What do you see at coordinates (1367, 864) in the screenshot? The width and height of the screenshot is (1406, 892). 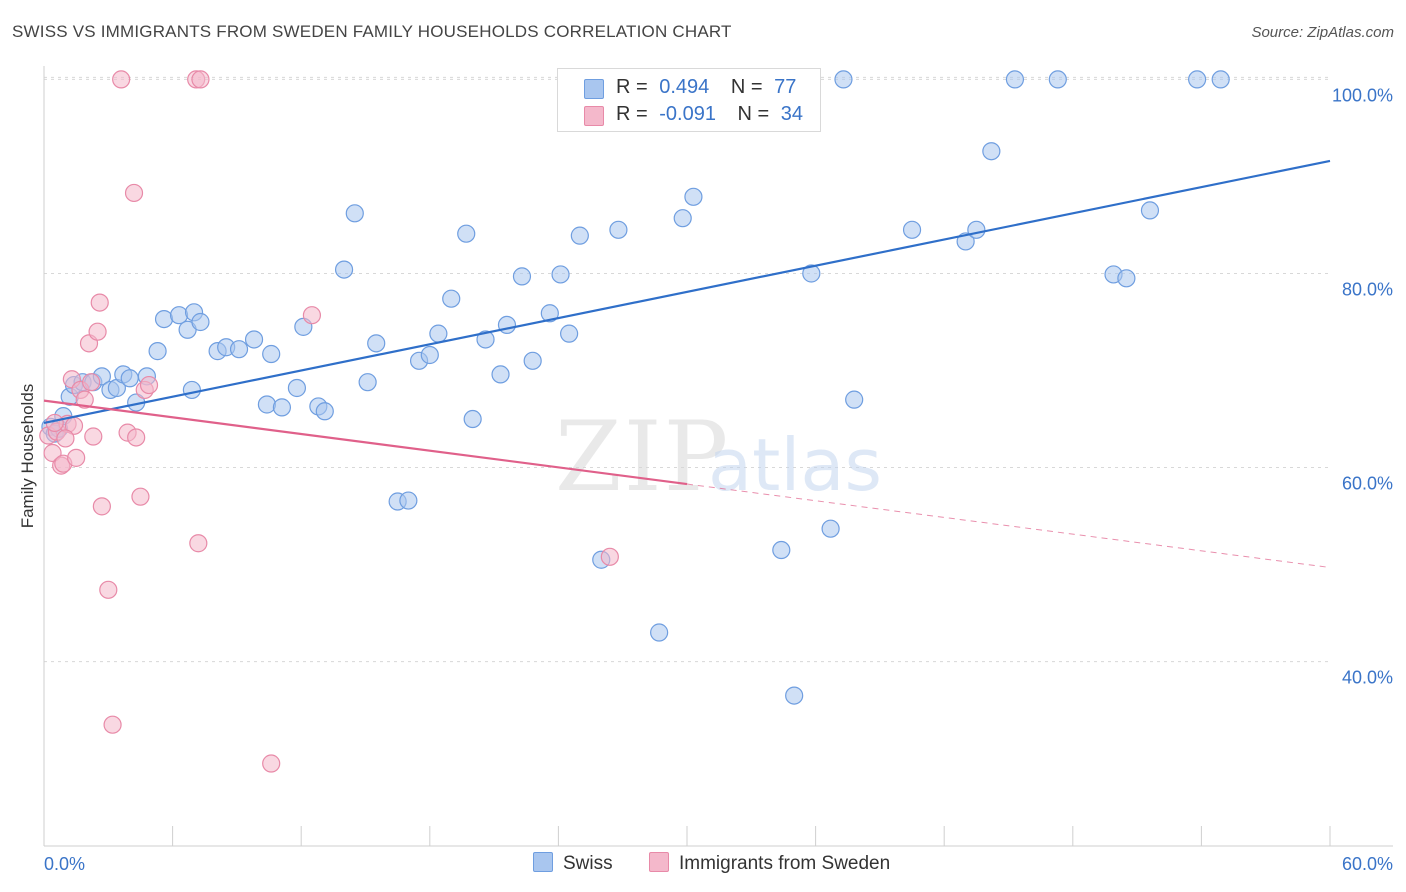 I see `x-tick-label: 60.0%` at bounding box center [1367, 864].